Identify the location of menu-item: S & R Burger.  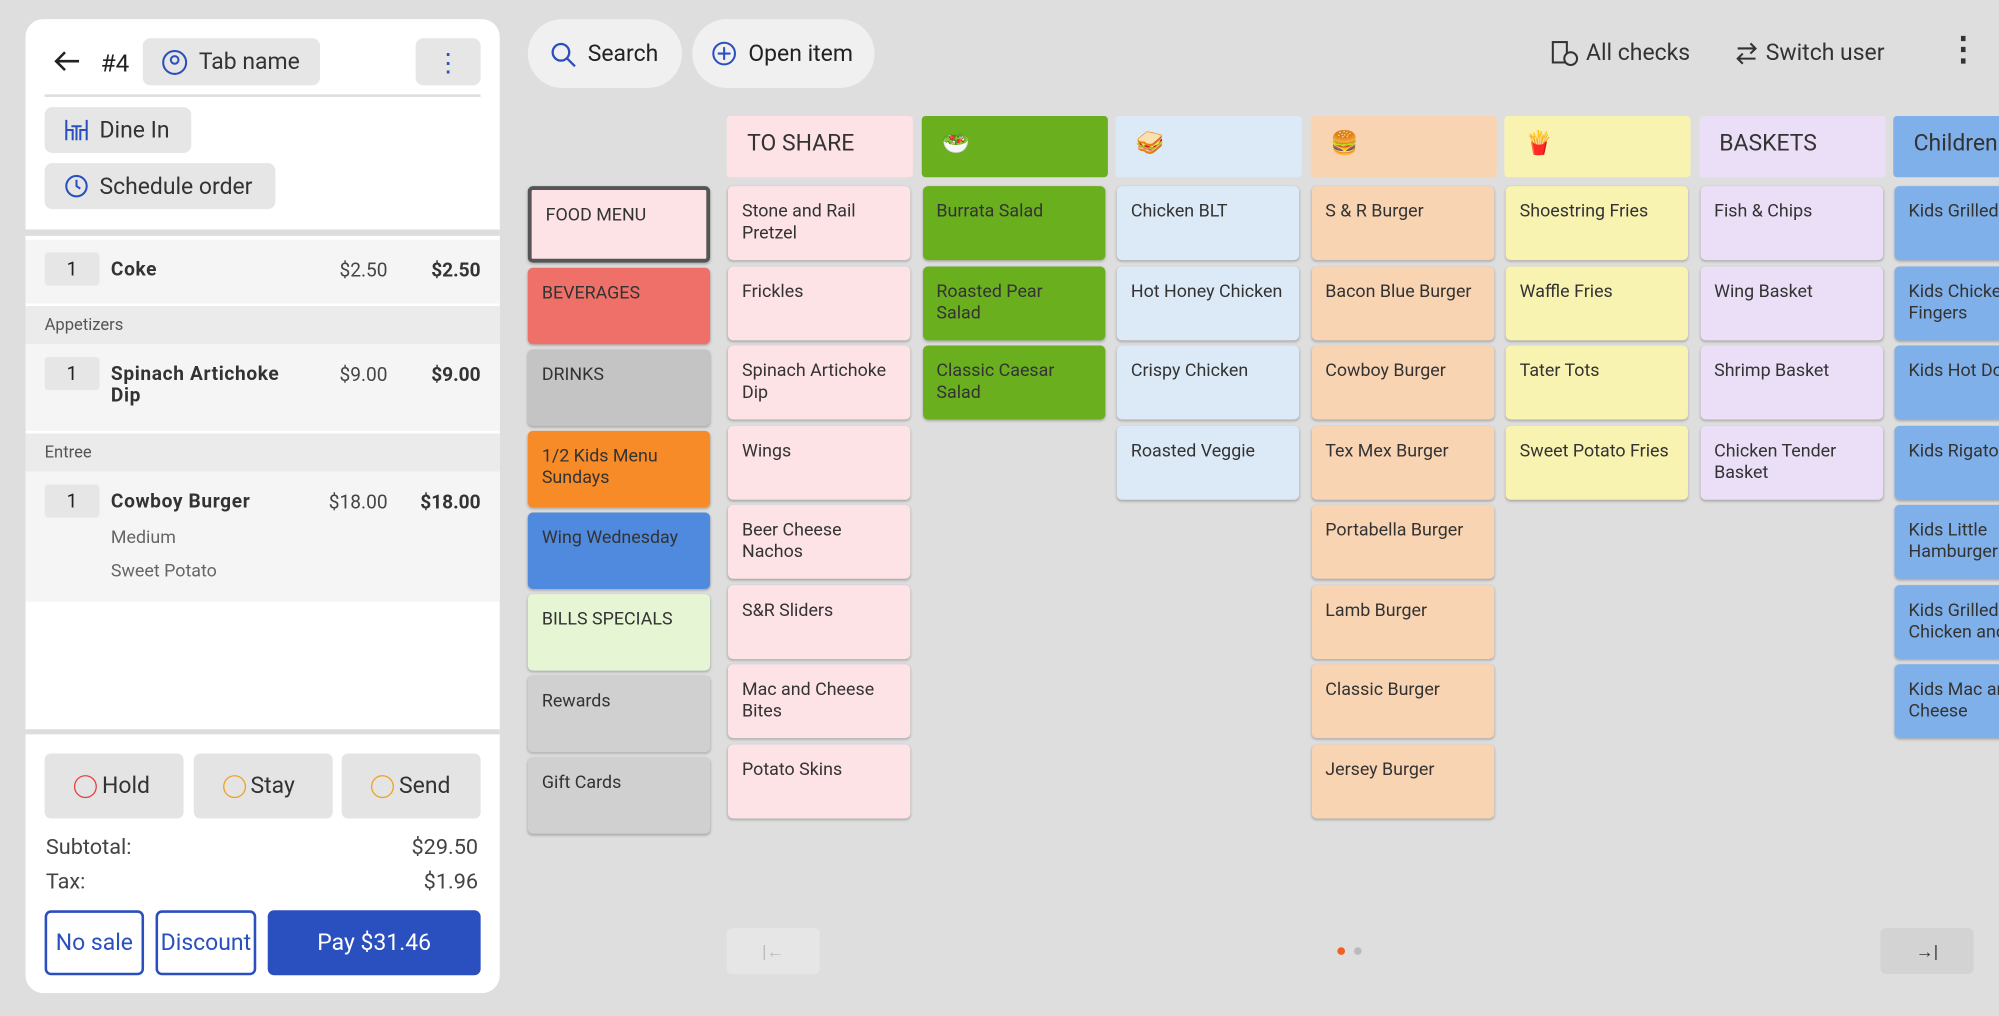
(1402, 223).